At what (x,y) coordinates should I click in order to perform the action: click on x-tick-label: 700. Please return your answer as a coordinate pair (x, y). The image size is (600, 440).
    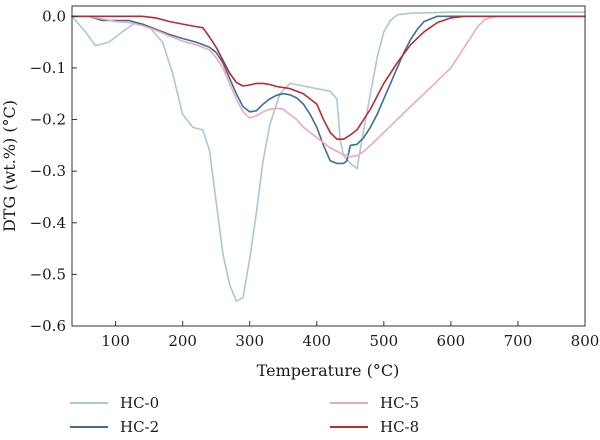
    Looking at the image, I should click on (518, 341).